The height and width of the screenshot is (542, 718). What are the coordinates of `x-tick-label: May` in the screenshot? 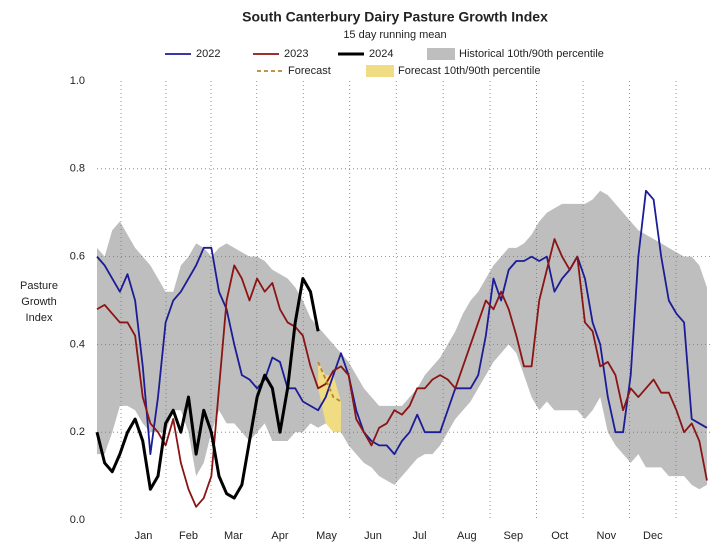 It's located at (326, 536).